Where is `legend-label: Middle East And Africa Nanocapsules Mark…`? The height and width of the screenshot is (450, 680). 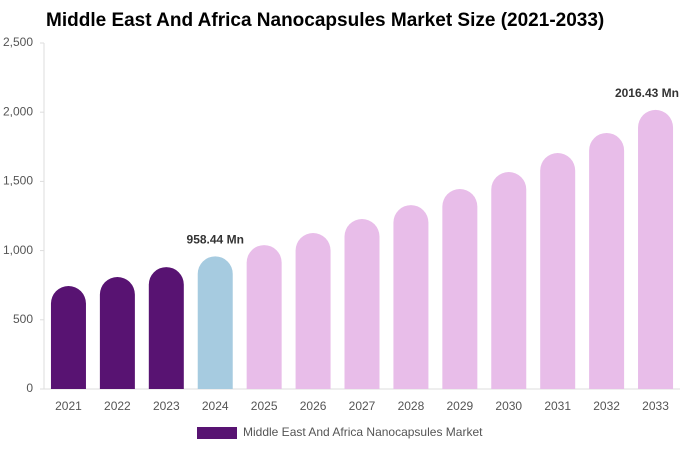 legend-label: Middle East And Africa Nanocapsules Mark… is located at coordinates (363, 432).